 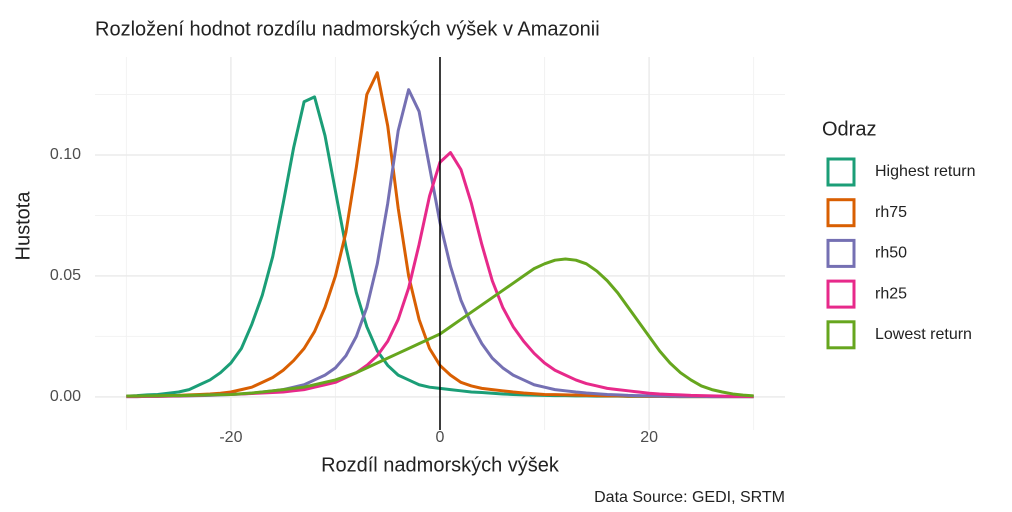 What do you see at coordinates (440, 437) in the screenshot?
I see `x-tick-label: 0` at bounding box center [440, 437].